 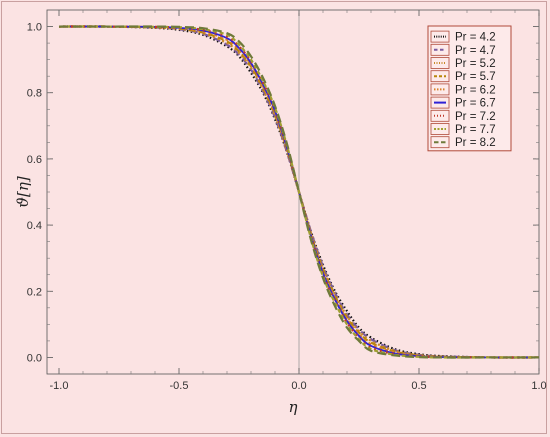 What do you see at coordinates (34, 160) in the screenshot?
I see `y-tick-label: 0.6` at bounding box center [34, 160].